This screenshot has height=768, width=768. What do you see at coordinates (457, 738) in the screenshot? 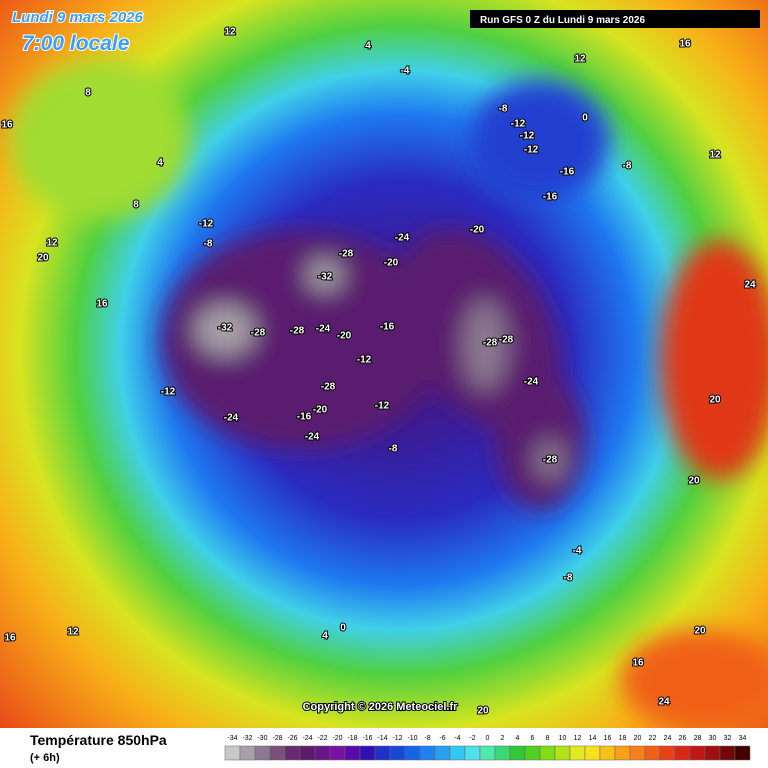
I see `scale-label: -4` at bounding box center [457, 738].